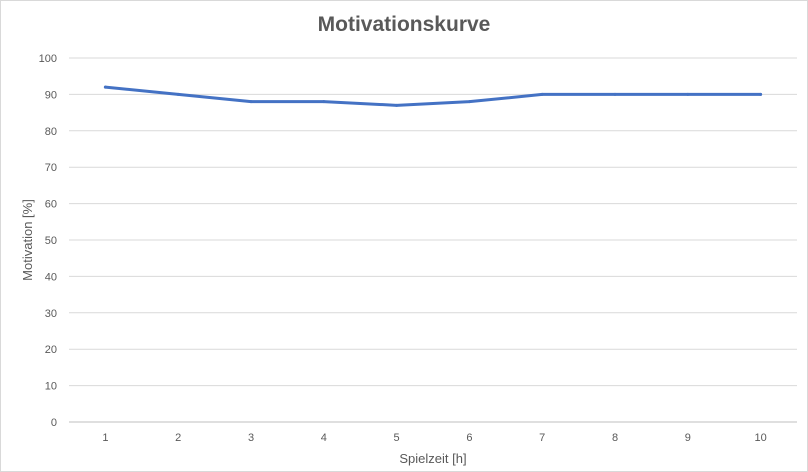  What do you see at coordinates (54, 423) in the screenshot?
I see `y-tick-label: 0` at bounding box center [54, 423].